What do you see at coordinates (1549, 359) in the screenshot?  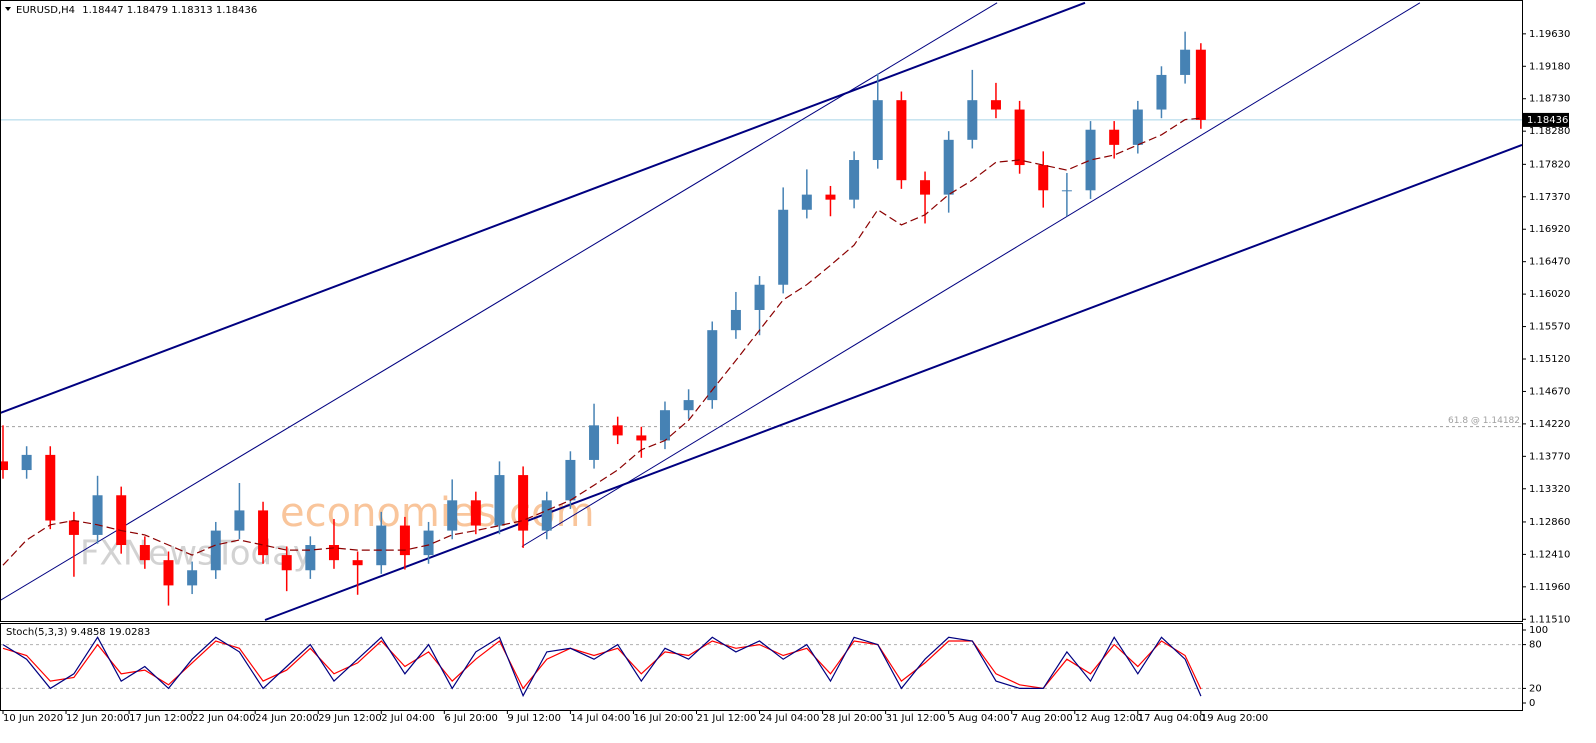 I see `y-tick-label: 1.15120` at bounding box center [1549, 359].